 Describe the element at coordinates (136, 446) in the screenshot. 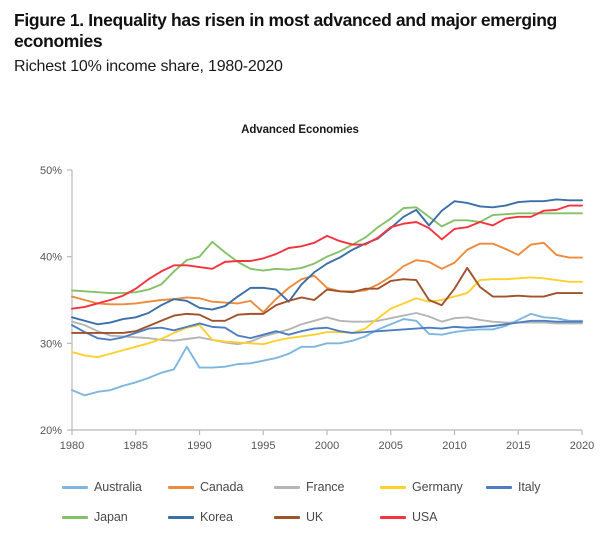

I see `x-tick-label: 1985` at that location.